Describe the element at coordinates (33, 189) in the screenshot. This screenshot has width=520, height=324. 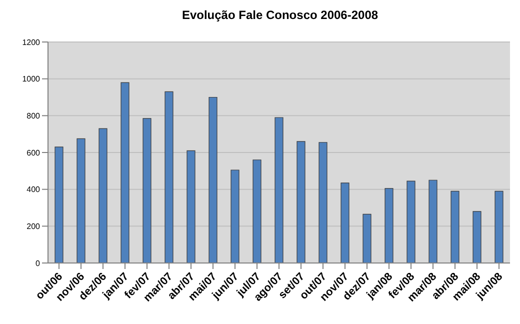
I see `y-tick-label: 400` at that location.